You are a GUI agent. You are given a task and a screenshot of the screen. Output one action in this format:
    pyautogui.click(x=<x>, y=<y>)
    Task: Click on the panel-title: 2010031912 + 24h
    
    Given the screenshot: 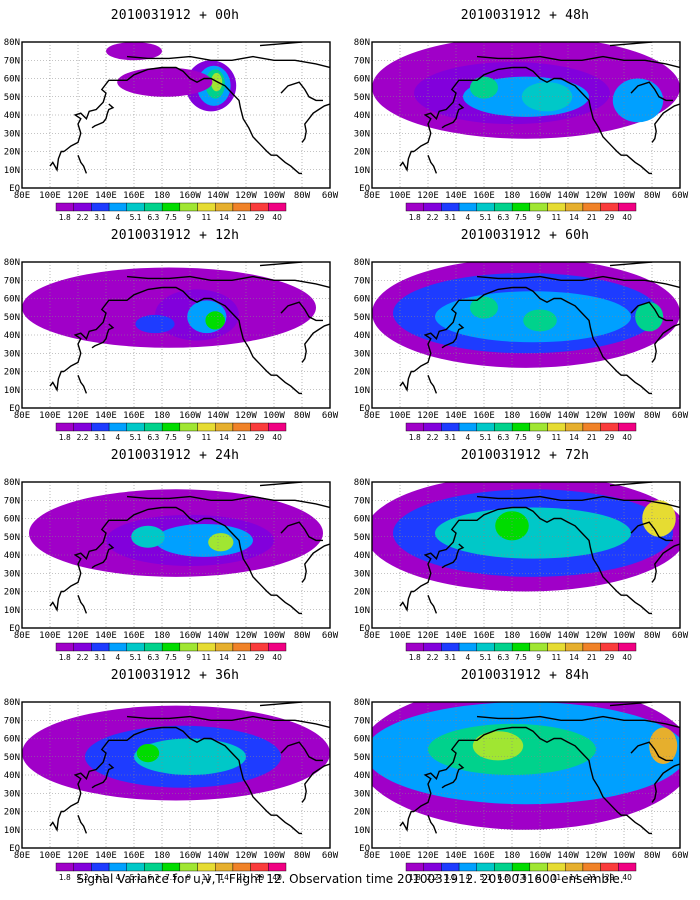 What is the action you would take?
    pyautogui.click(x=175, y=455)
    